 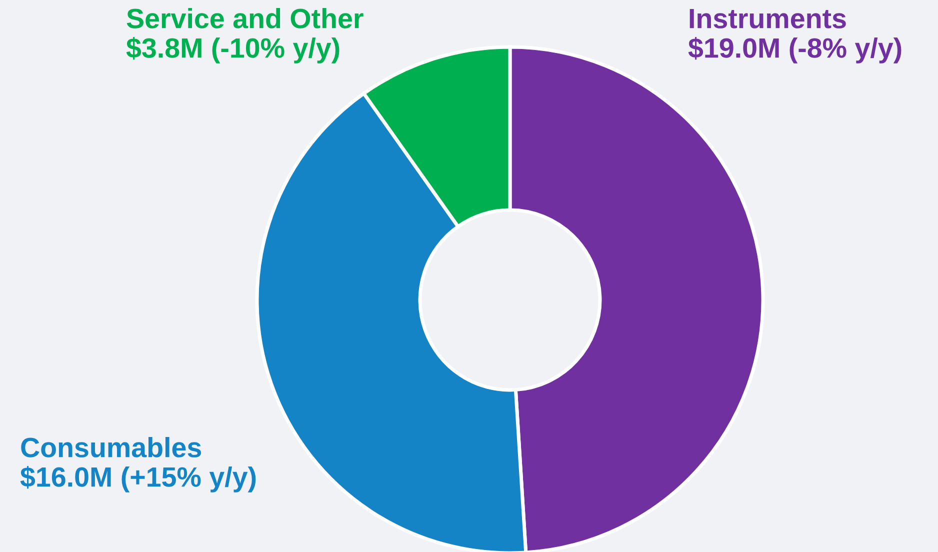 I want to click on text: $19.0M (-8% y/y), so click(x=795, y=50).